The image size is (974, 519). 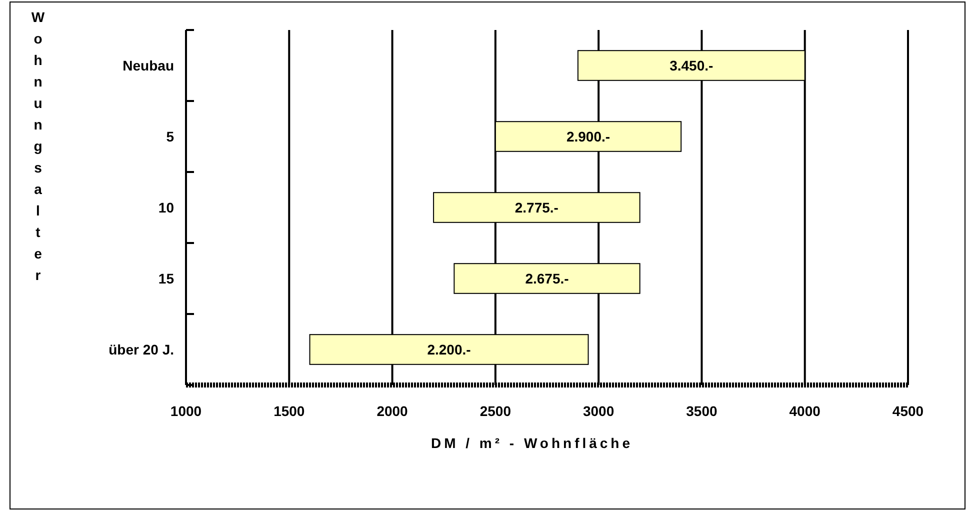 What do you see at coordinates (702, 411) in the screenshot?
I see `x-tick-label: 3500` at bounding box center [702, 411].